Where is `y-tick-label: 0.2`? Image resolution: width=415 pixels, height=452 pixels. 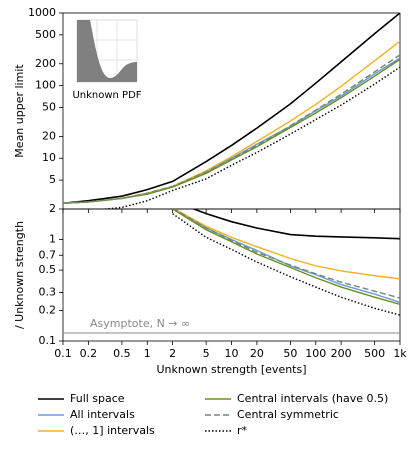
y-tick-label: 0.2 is located at coordinates (48, 309).